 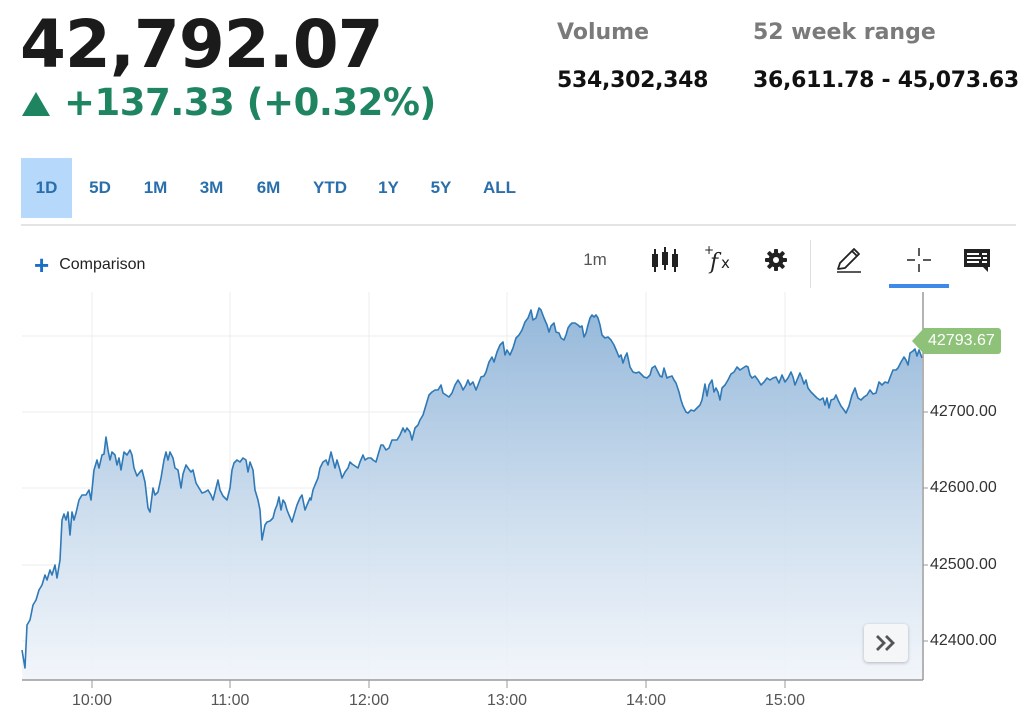 I want to click on draw-button, so click(x=849, y=260).